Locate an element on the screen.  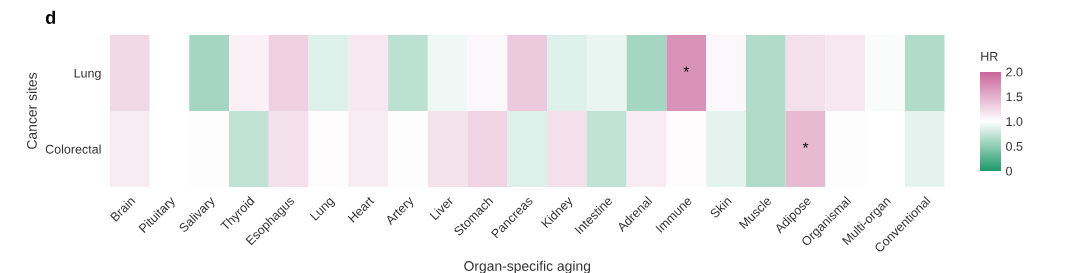
y-tick-label: Colorectal is located at coordinates (73, 149).